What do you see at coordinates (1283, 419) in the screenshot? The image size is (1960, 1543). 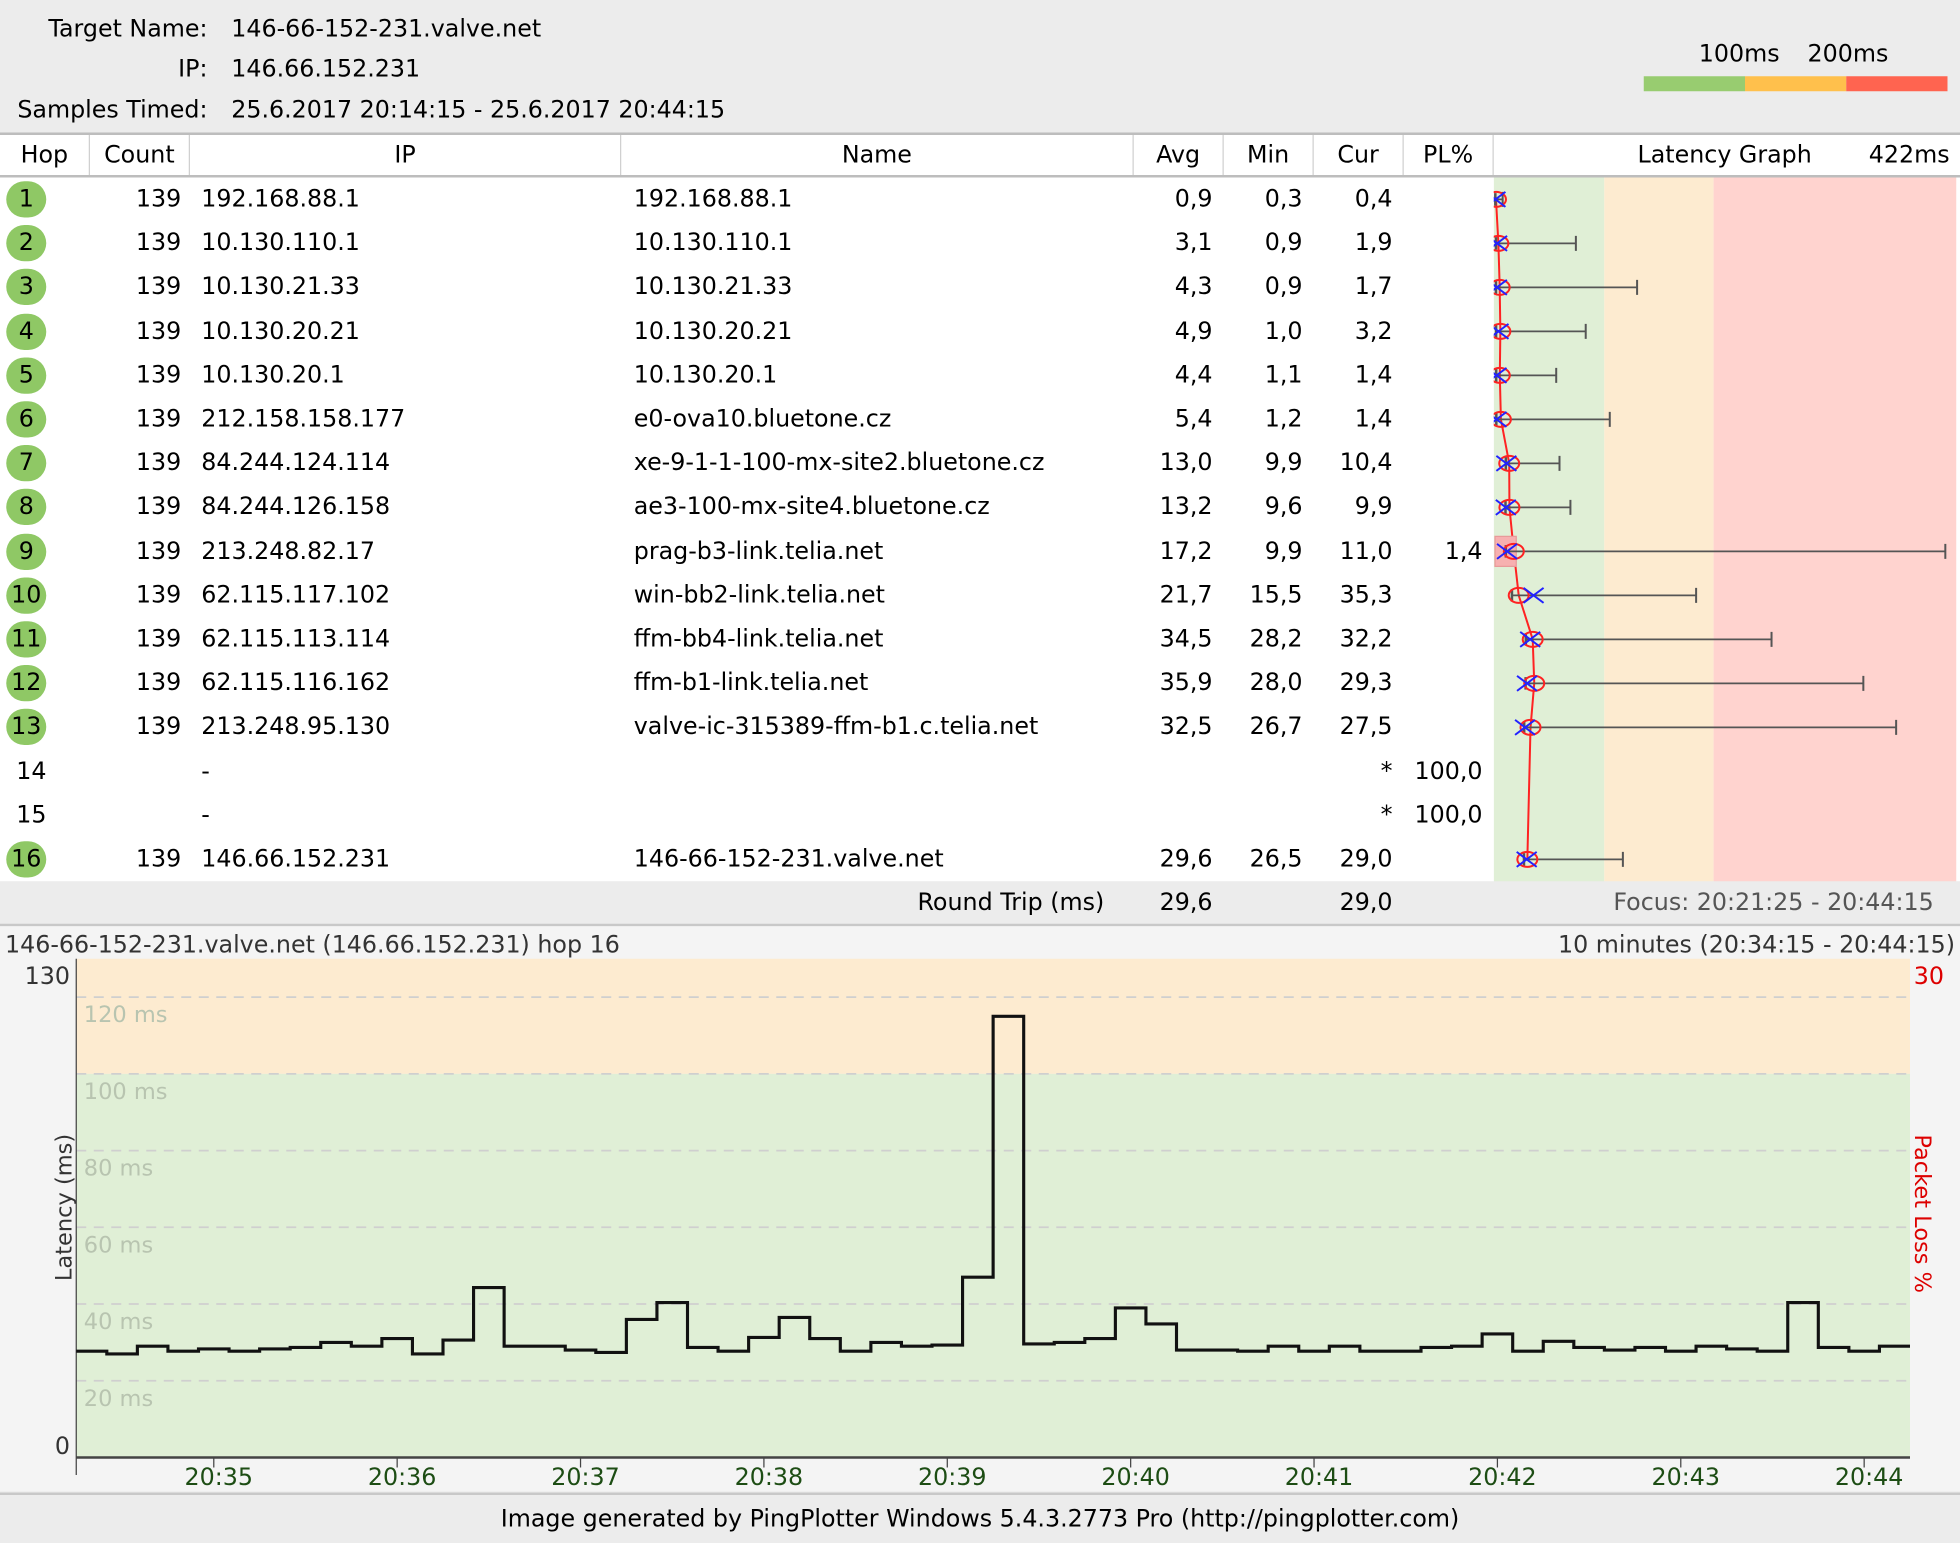 I see `hop-min: 1,2` at bounding box center [1283, 419].